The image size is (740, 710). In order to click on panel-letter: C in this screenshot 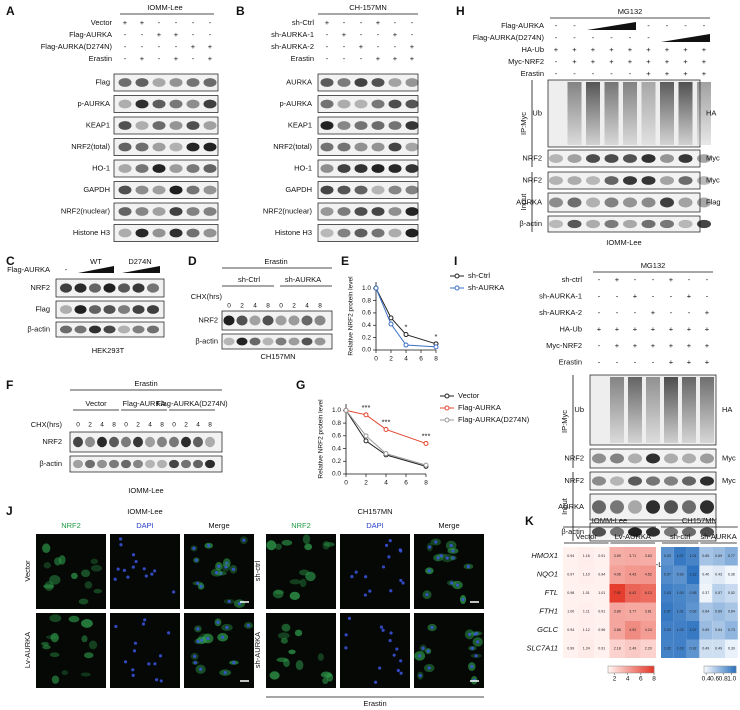, I will do `click(10, 261)`.